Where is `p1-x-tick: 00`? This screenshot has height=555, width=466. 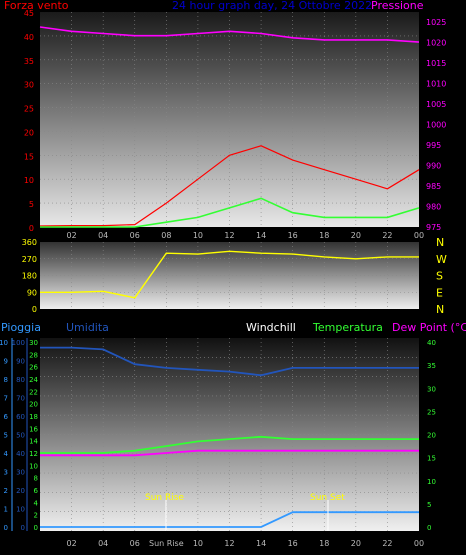 p1-x-tick: 00 is located at coordinates (419, 235).